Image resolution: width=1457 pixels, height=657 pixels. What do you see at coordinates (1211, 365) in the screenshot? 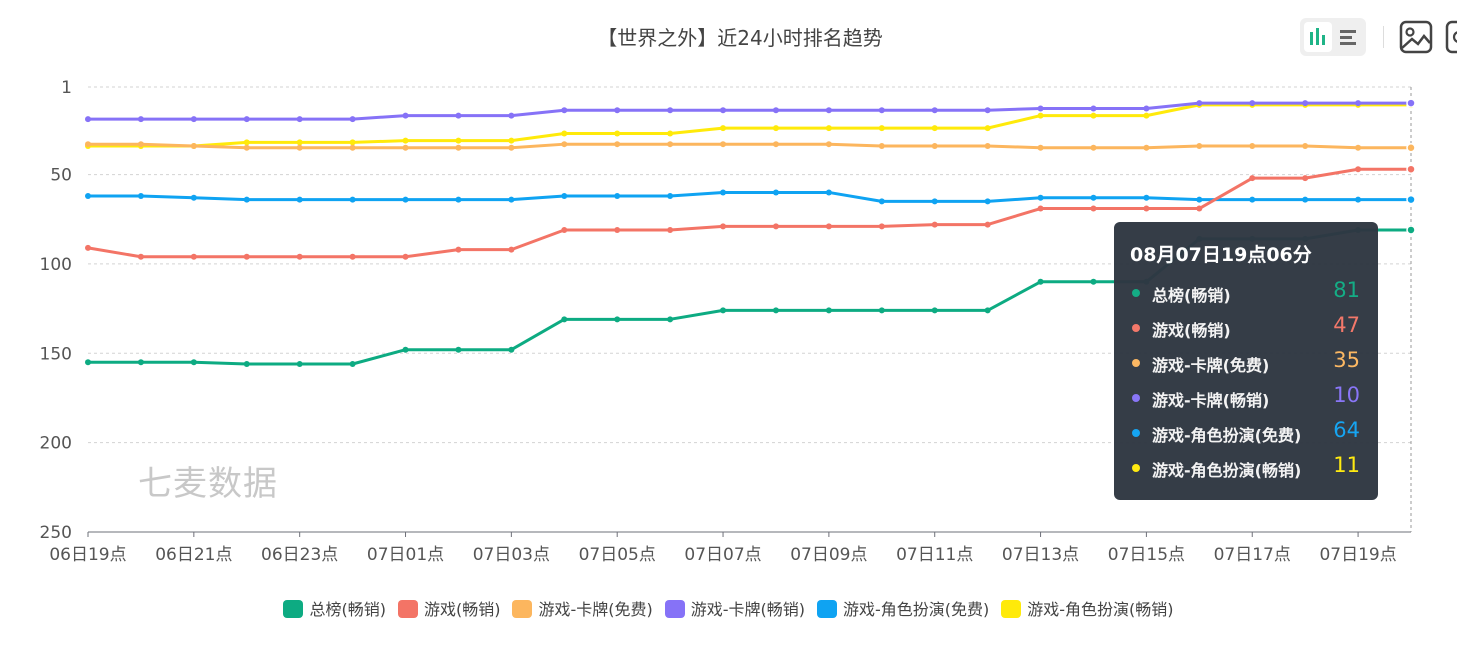
I see `tooltip-series-name: 游戏-卡牌(免费)` at bounding box center [1211, 365].